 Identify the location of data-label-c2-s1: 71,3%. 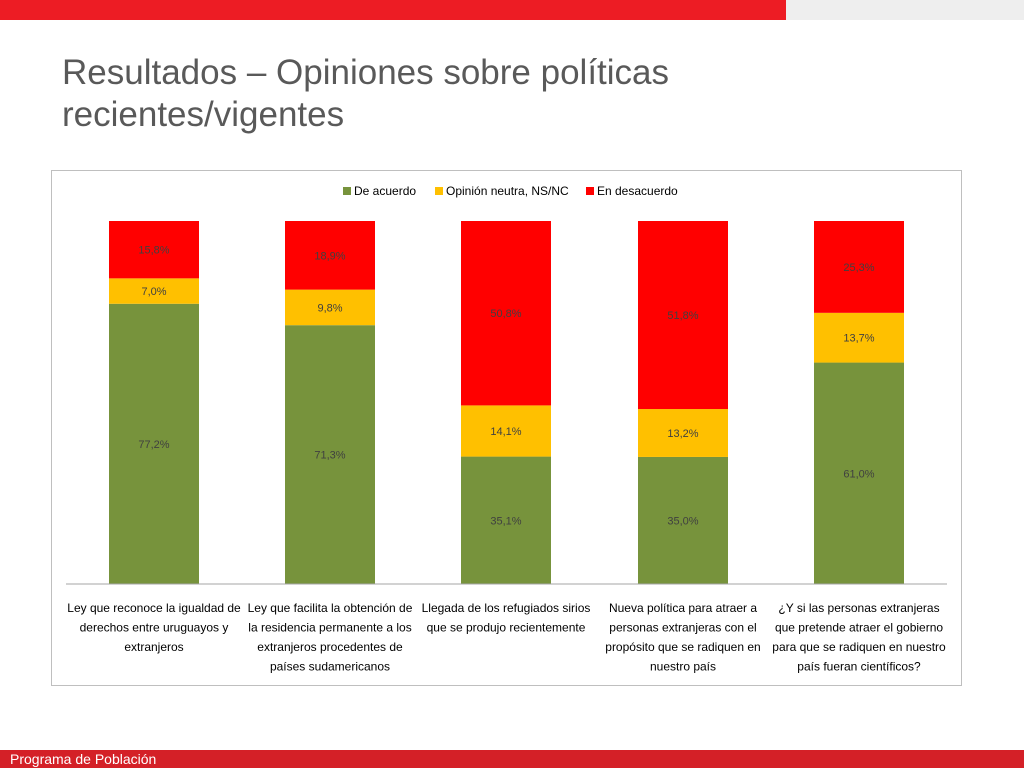
(329, 456).